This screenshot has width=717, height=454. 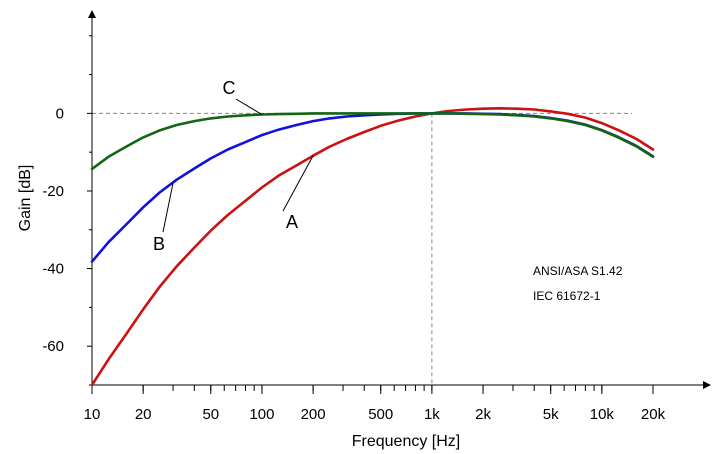 What do you see at coordinates (551, 414) in the screenshot?
I see `x-tick-label: 5k` at bounding box center [551, 414].